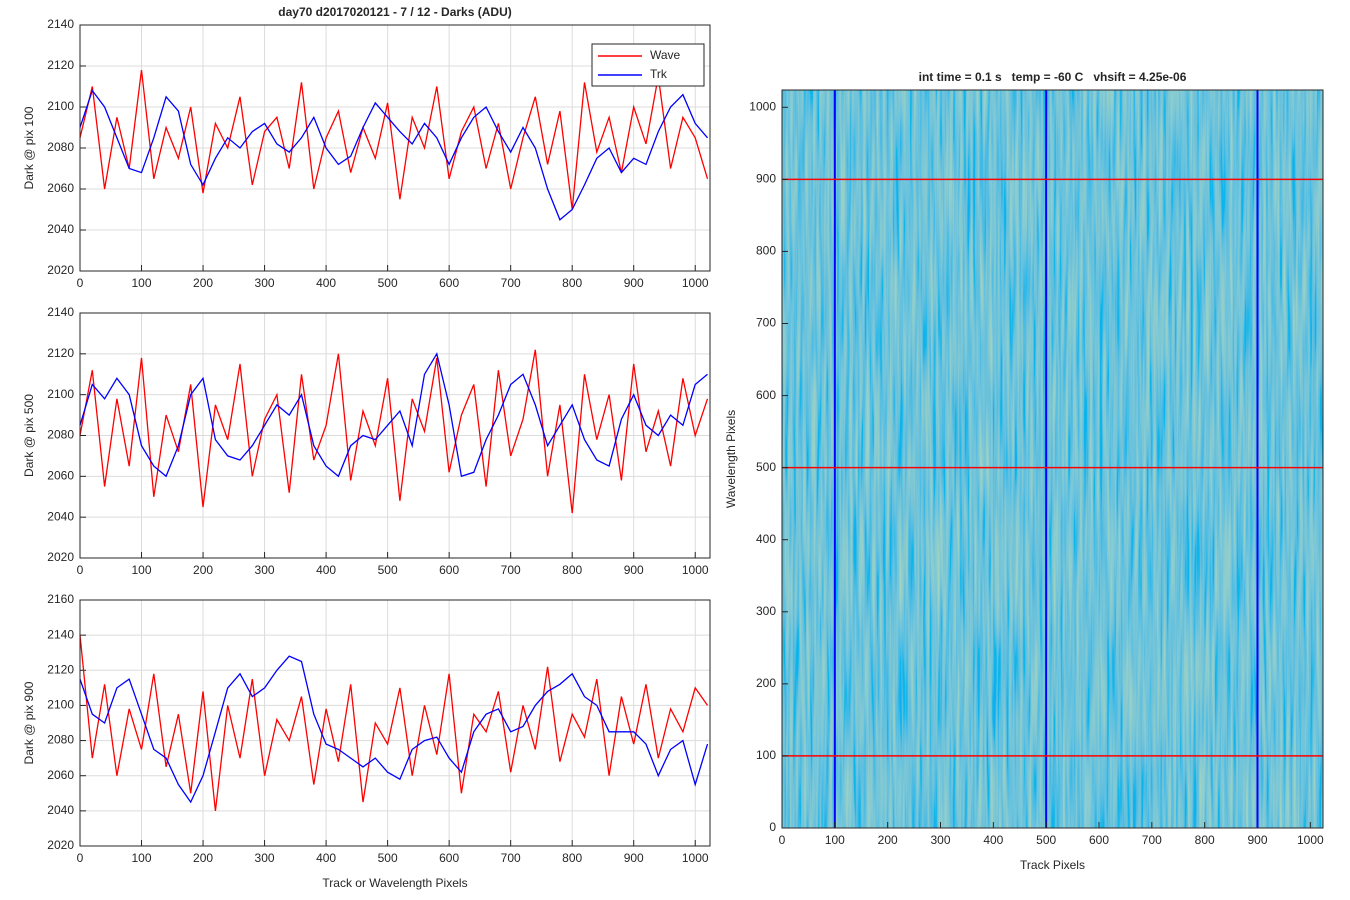 Image resolution: width=1350 pixels, height=900 pixels. What do you see at coordinates (29, 435) in the screenshot?
I see `y-axis-label: Dark @ pix 500` at bounding box center [29, 435].